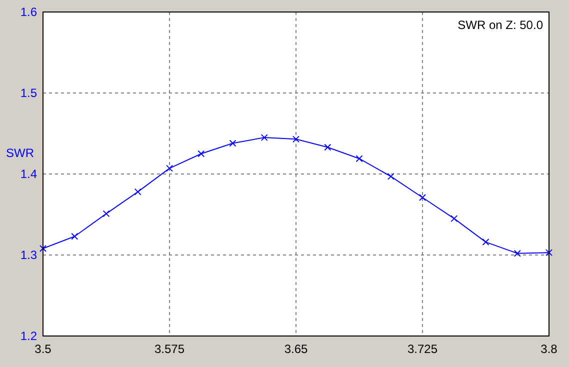  I want to click on y-tick-label: 1.3, so click(29, 255).